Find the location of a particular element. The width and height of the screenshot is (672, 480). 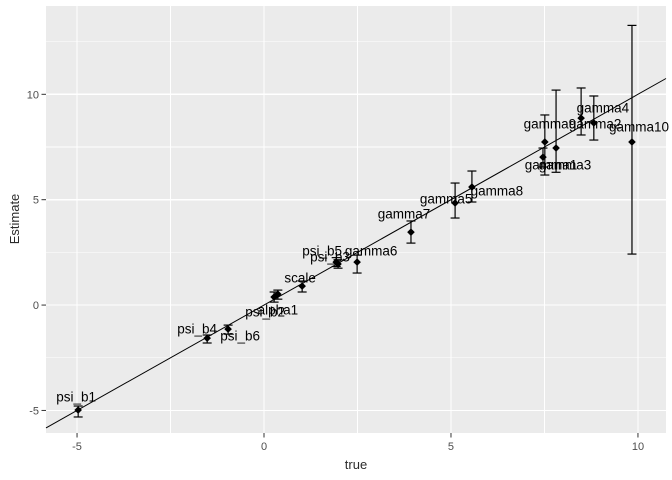

point-label: gamma8 is located at coordinates (497, 191).